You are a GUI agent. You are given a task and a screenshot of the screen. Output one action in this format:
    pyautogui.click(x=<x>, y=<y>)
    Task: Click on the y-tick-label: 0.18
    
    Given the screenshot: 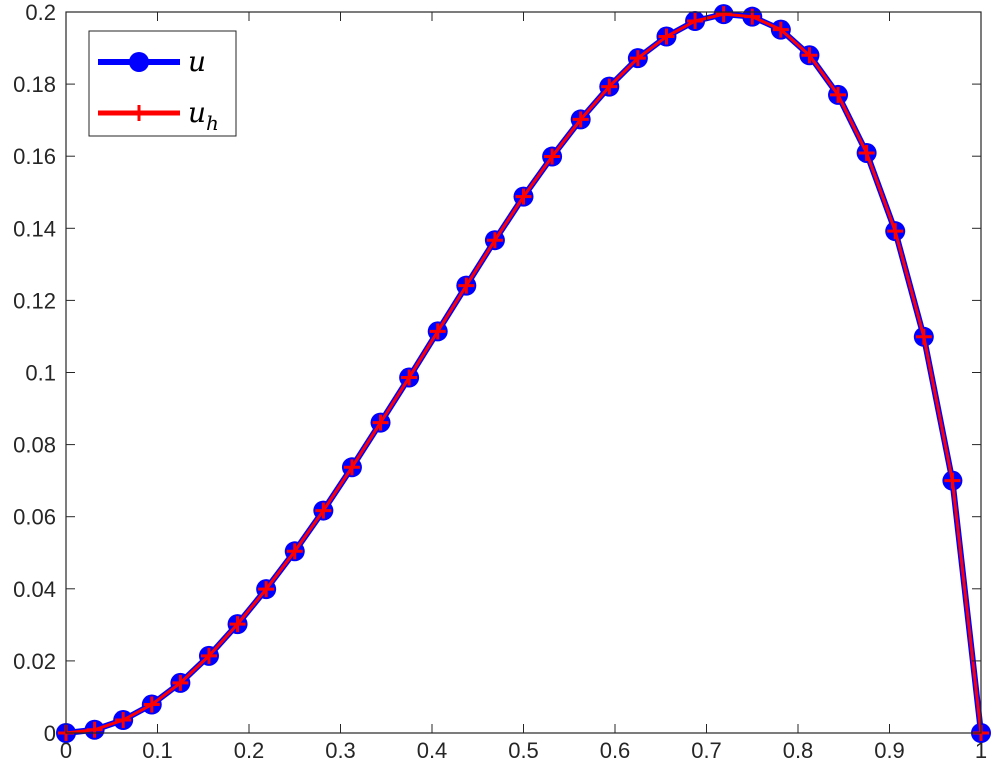 What is the action you would take?
    pyautogui.click(x=34, y=84)
    